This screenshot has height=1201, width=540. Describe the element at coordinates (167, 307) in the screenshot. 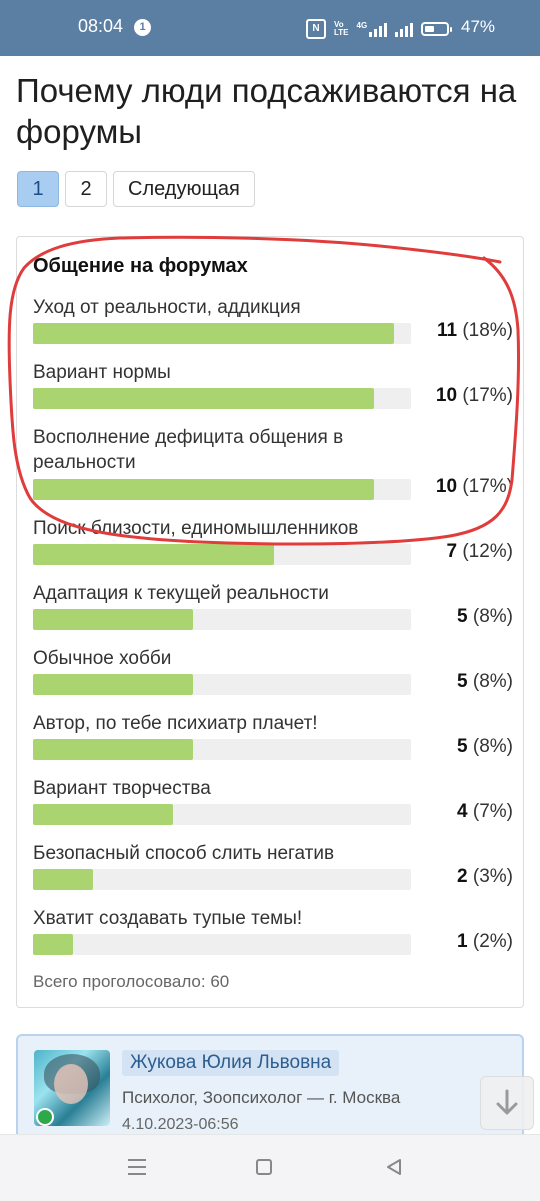

I see `poll-option-label: Уход от реальности, аддикция` at that location.